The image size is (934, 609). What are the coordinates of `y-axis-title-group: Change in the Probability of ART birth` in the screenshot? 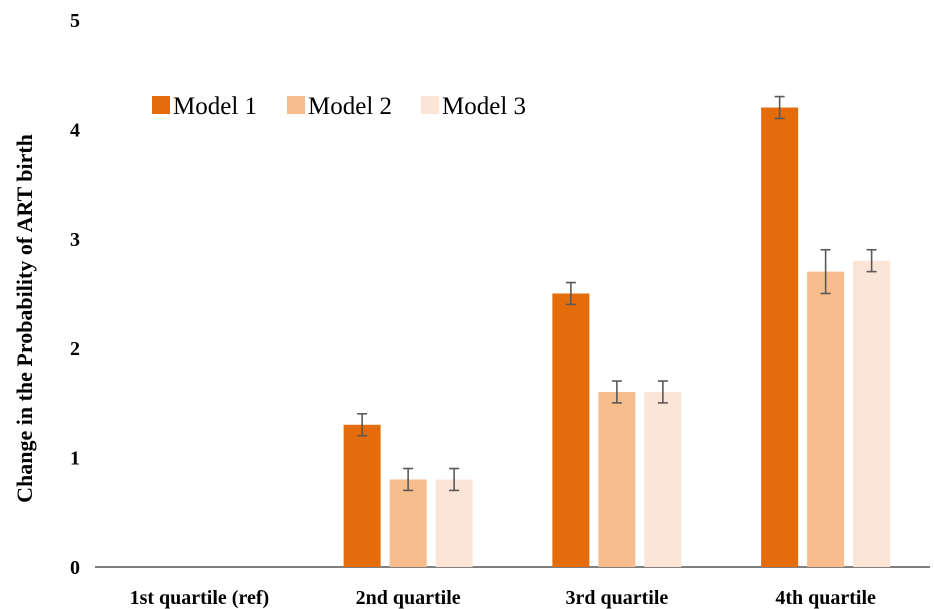 It's located at (24, 318).